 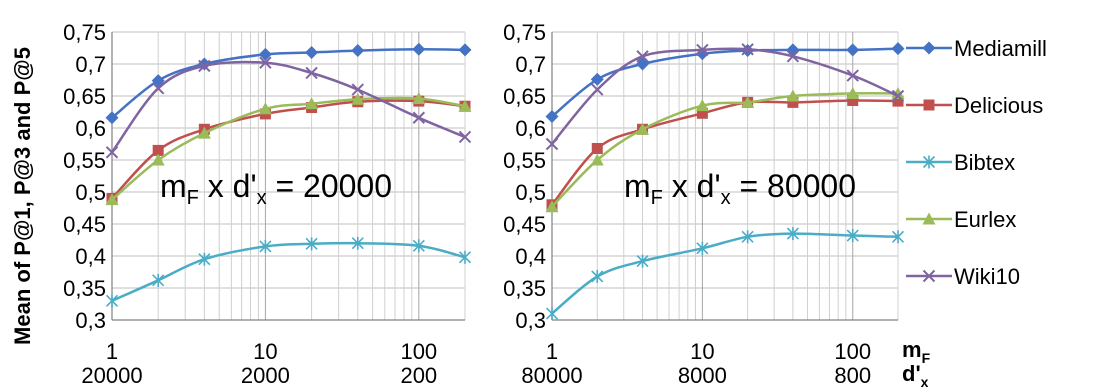 What do you see at coordinates (551, 375) in the screenshot?
I see `x-tick-label-secondary: 80000` at bounding box center [551, 375].